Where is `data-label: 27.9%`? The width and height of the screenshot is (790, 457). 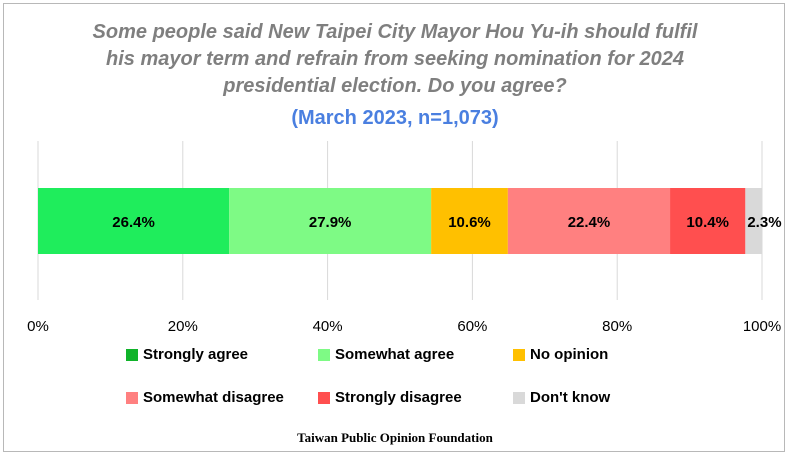 data-label: 27.9% is located at coordinates (330, 222).